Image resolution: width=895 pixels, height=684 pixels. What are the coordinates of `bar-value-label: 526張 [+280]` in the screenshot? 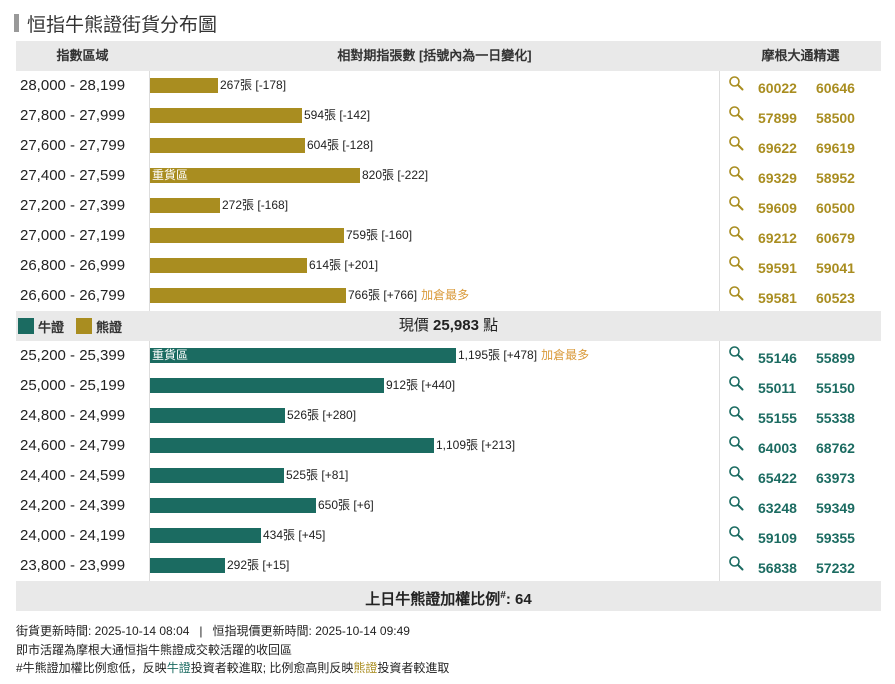 It's located at (321, 415).